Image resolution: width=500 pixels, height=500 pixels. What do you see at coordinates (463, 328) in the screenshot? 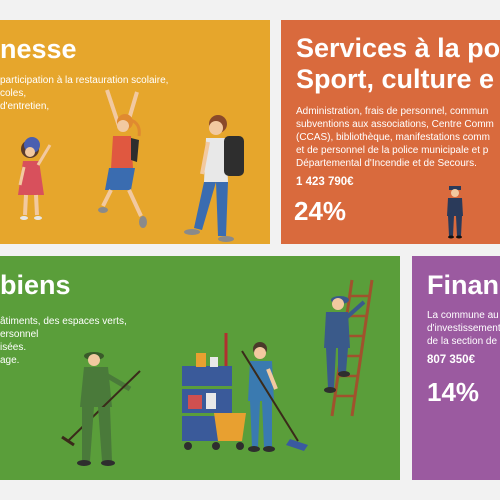
I see `description-line: d'investissement` at bounding box center [463, 328].